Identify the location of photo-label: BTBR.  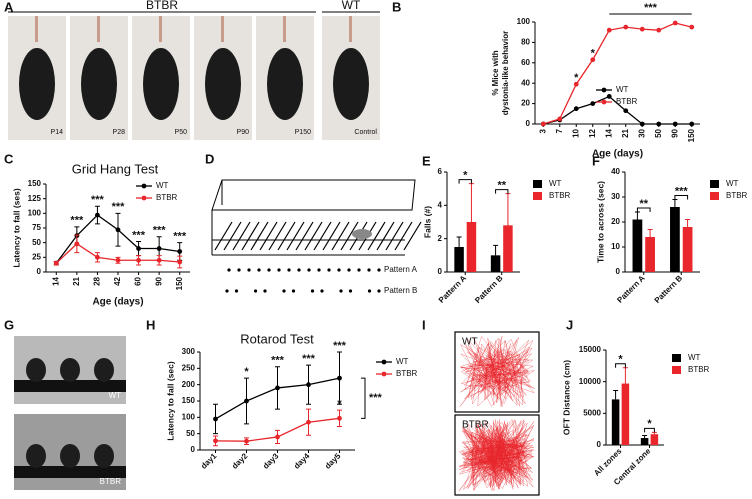
(111, 481).